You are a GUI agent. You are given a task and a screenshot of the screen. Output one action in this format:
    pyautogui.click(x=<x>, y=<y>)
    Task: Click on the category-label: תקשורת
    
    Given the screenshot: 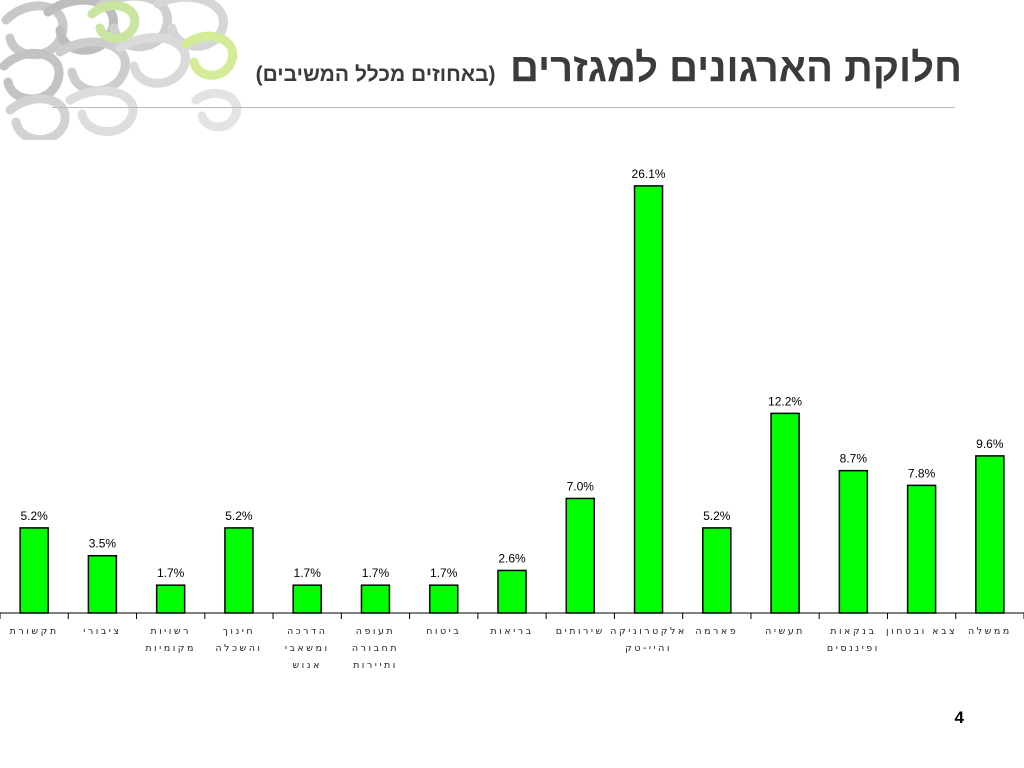 What is the action you would take?
    pyautogui.click(x=34, y=631)
    